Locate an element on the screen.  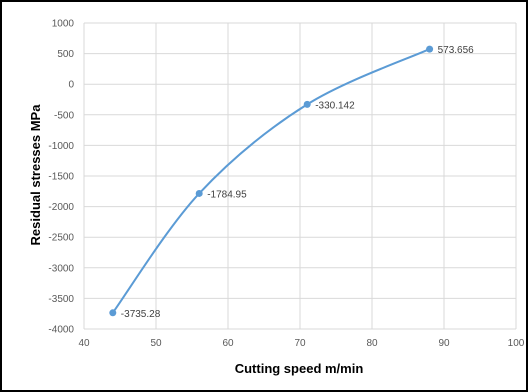
x-tick-label: 80 is located at coordinates (372, 343).